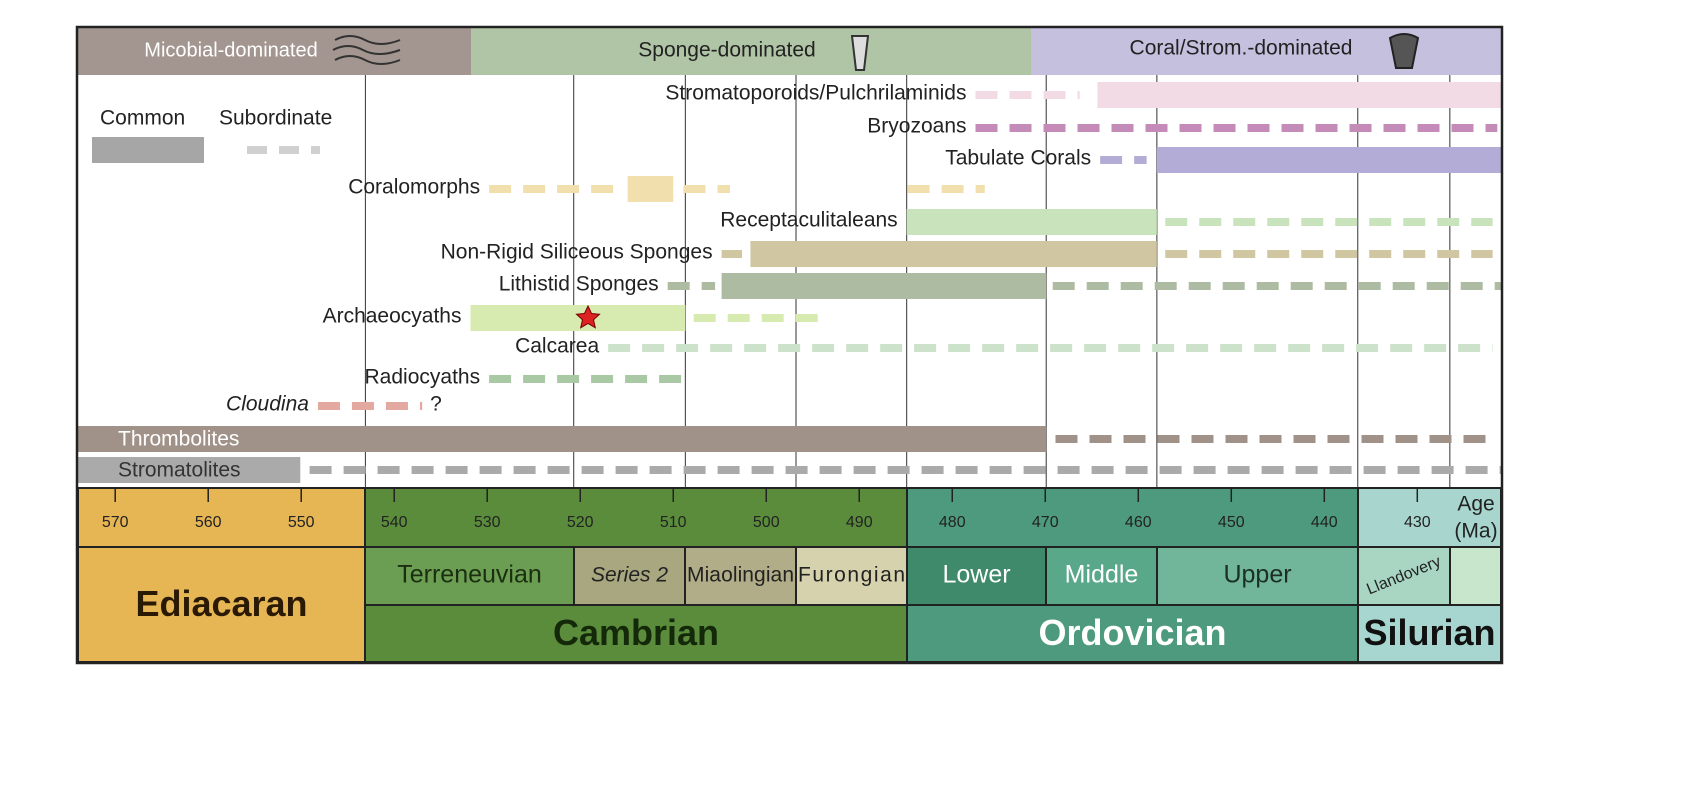 The height and width of the screenshot is (788, 1694). Describe the element at coordinates (208, 522) in the screenshot. I see `tick-label: 560` at that location.